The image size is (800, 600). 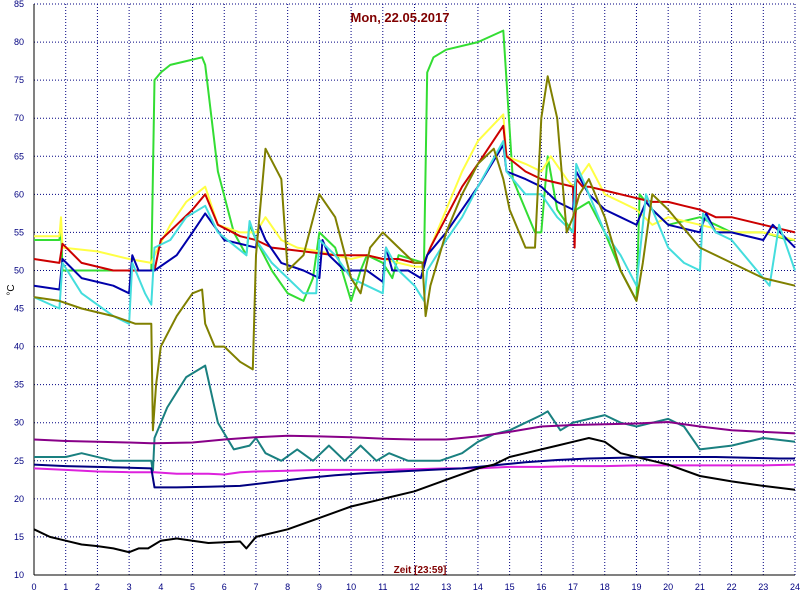 What do you see at coordinates (160, 587) in the screenshot?
I see `x-tick-label: 4` at bounding box center [160, 587].